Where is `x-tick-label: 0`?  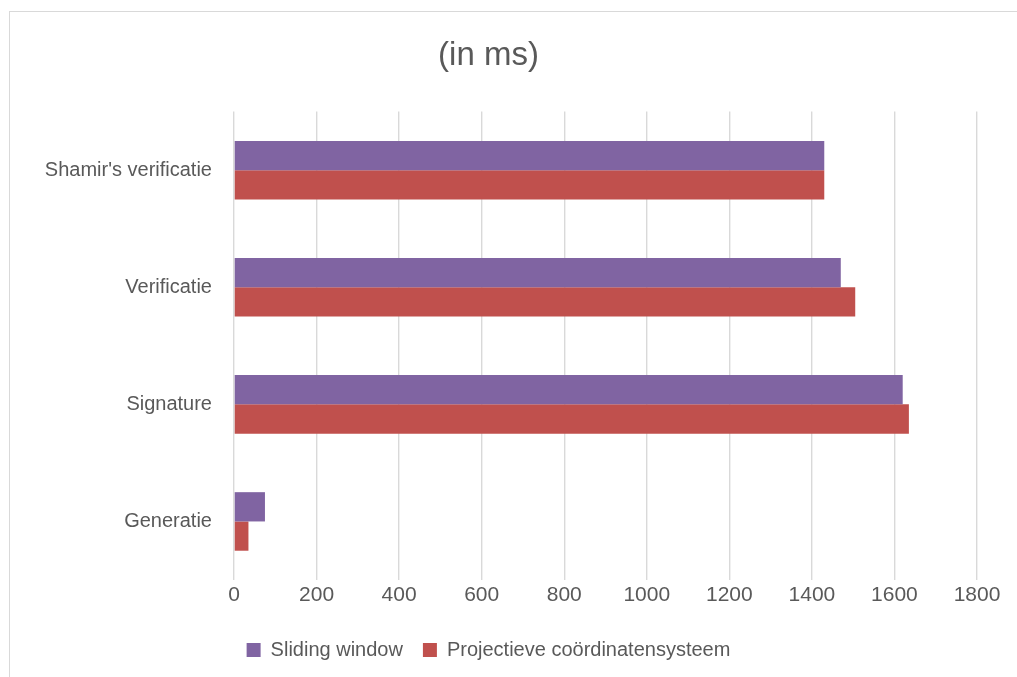 x-tick-label: 0 is located at coordinates (234, 594).